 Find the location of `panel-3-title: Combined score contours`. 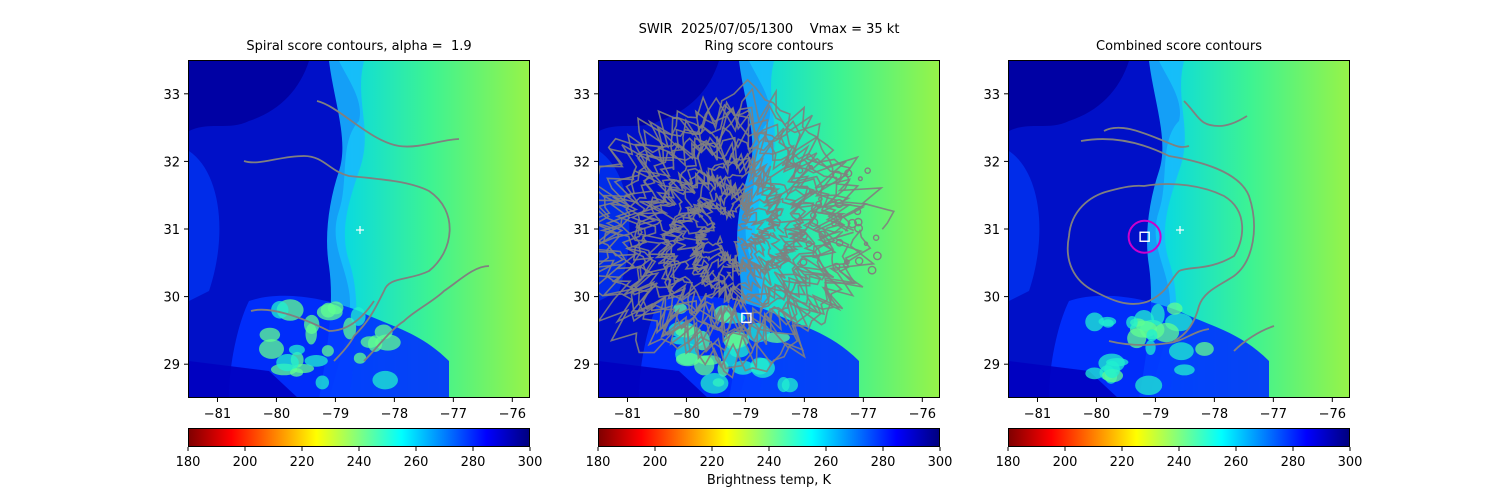

panel-3-title: Combined score contours is located at coordinates (1179, 46).